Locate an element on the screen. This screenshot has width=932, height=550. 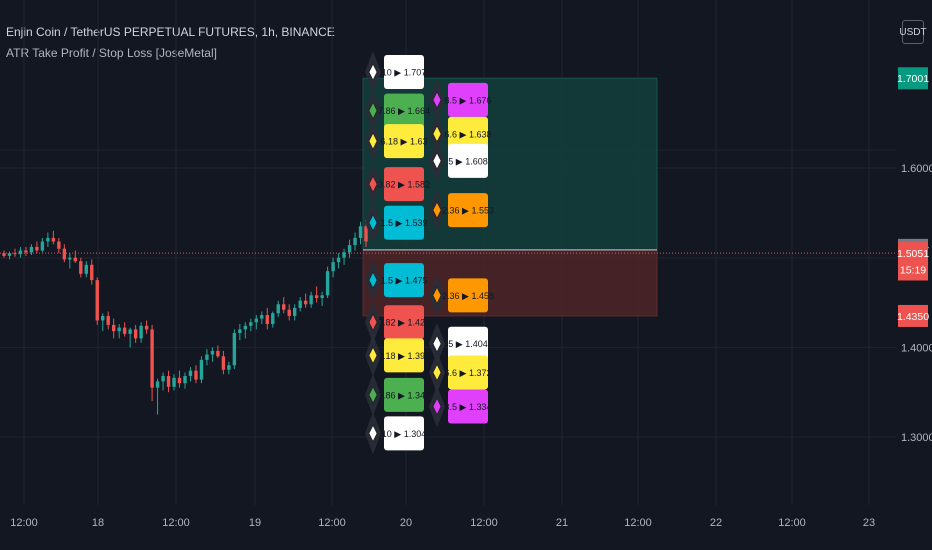
atr-level-marker: 2.36 ▶ 1.458 is located at coordinates (461, 295).